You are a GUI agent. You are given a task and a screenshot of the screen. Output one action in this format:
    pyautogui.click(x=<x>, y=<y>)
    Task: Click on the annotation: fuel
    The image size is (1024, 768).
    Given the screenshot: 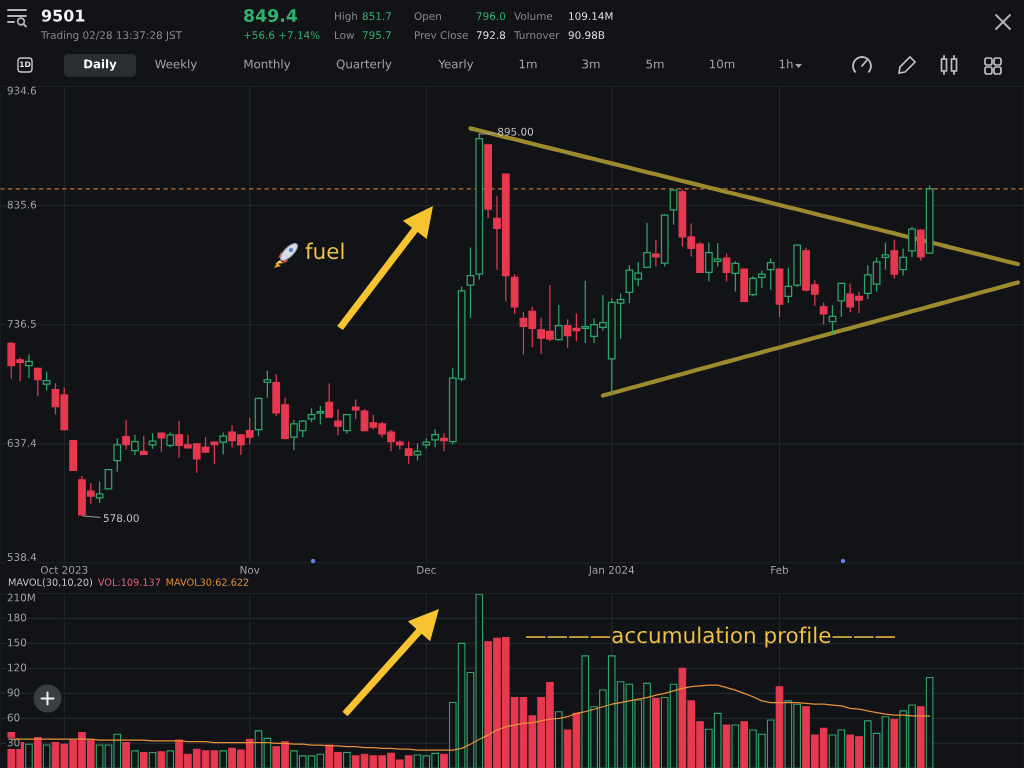 What is the action you would take?
    pyautogui.click(x=324, y=251)
    